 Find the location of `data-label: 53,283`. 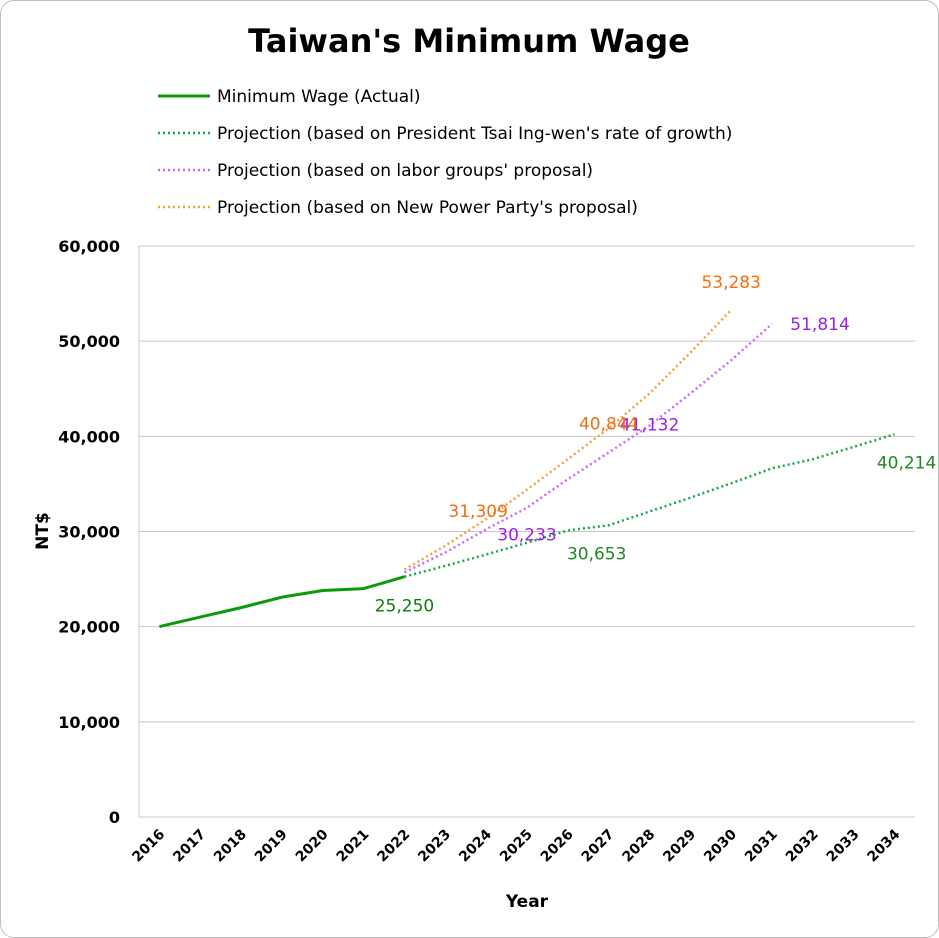

data-label: 53,283 is located at coordinates (730, 283).